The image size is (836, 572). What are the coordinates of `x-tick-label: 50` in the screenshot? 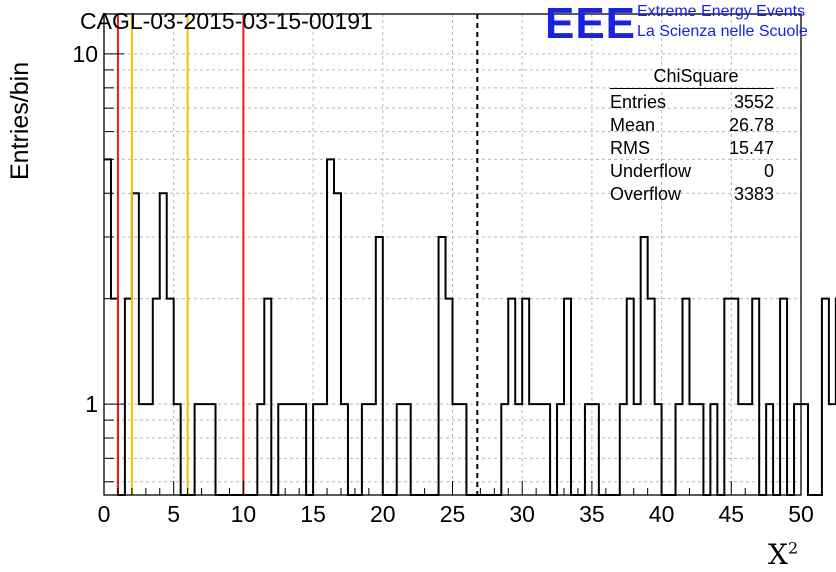 It's located at (801, 514).